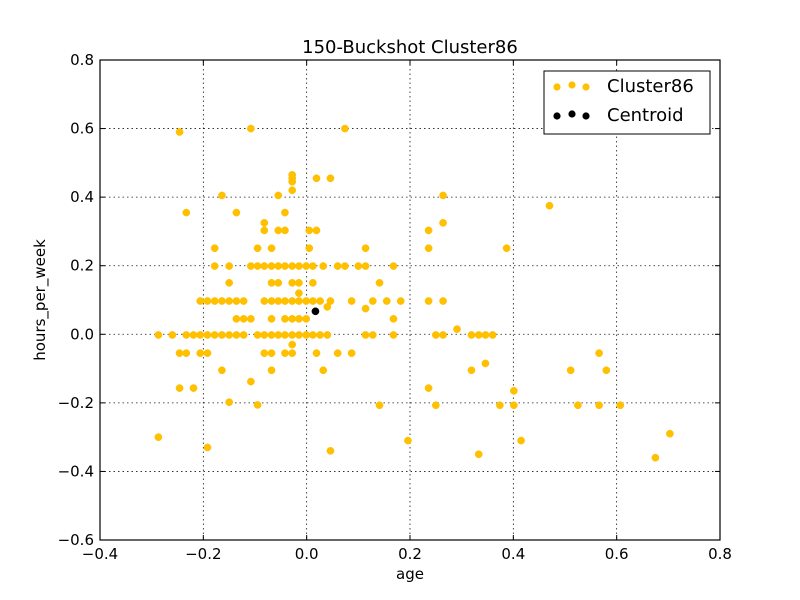 This screenshot has height=600, width=800. Describe the element at coordinates (407, 554) in the screenshot. I see `x-tick-labels: −0.4 −0.2 0.0 0.2 0.4 0.6 0.8` at that location.